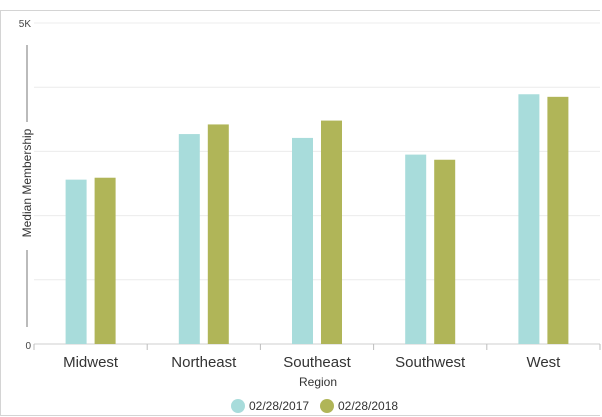  I want to click on x-tick-label: Southeast, so click(317, 362).